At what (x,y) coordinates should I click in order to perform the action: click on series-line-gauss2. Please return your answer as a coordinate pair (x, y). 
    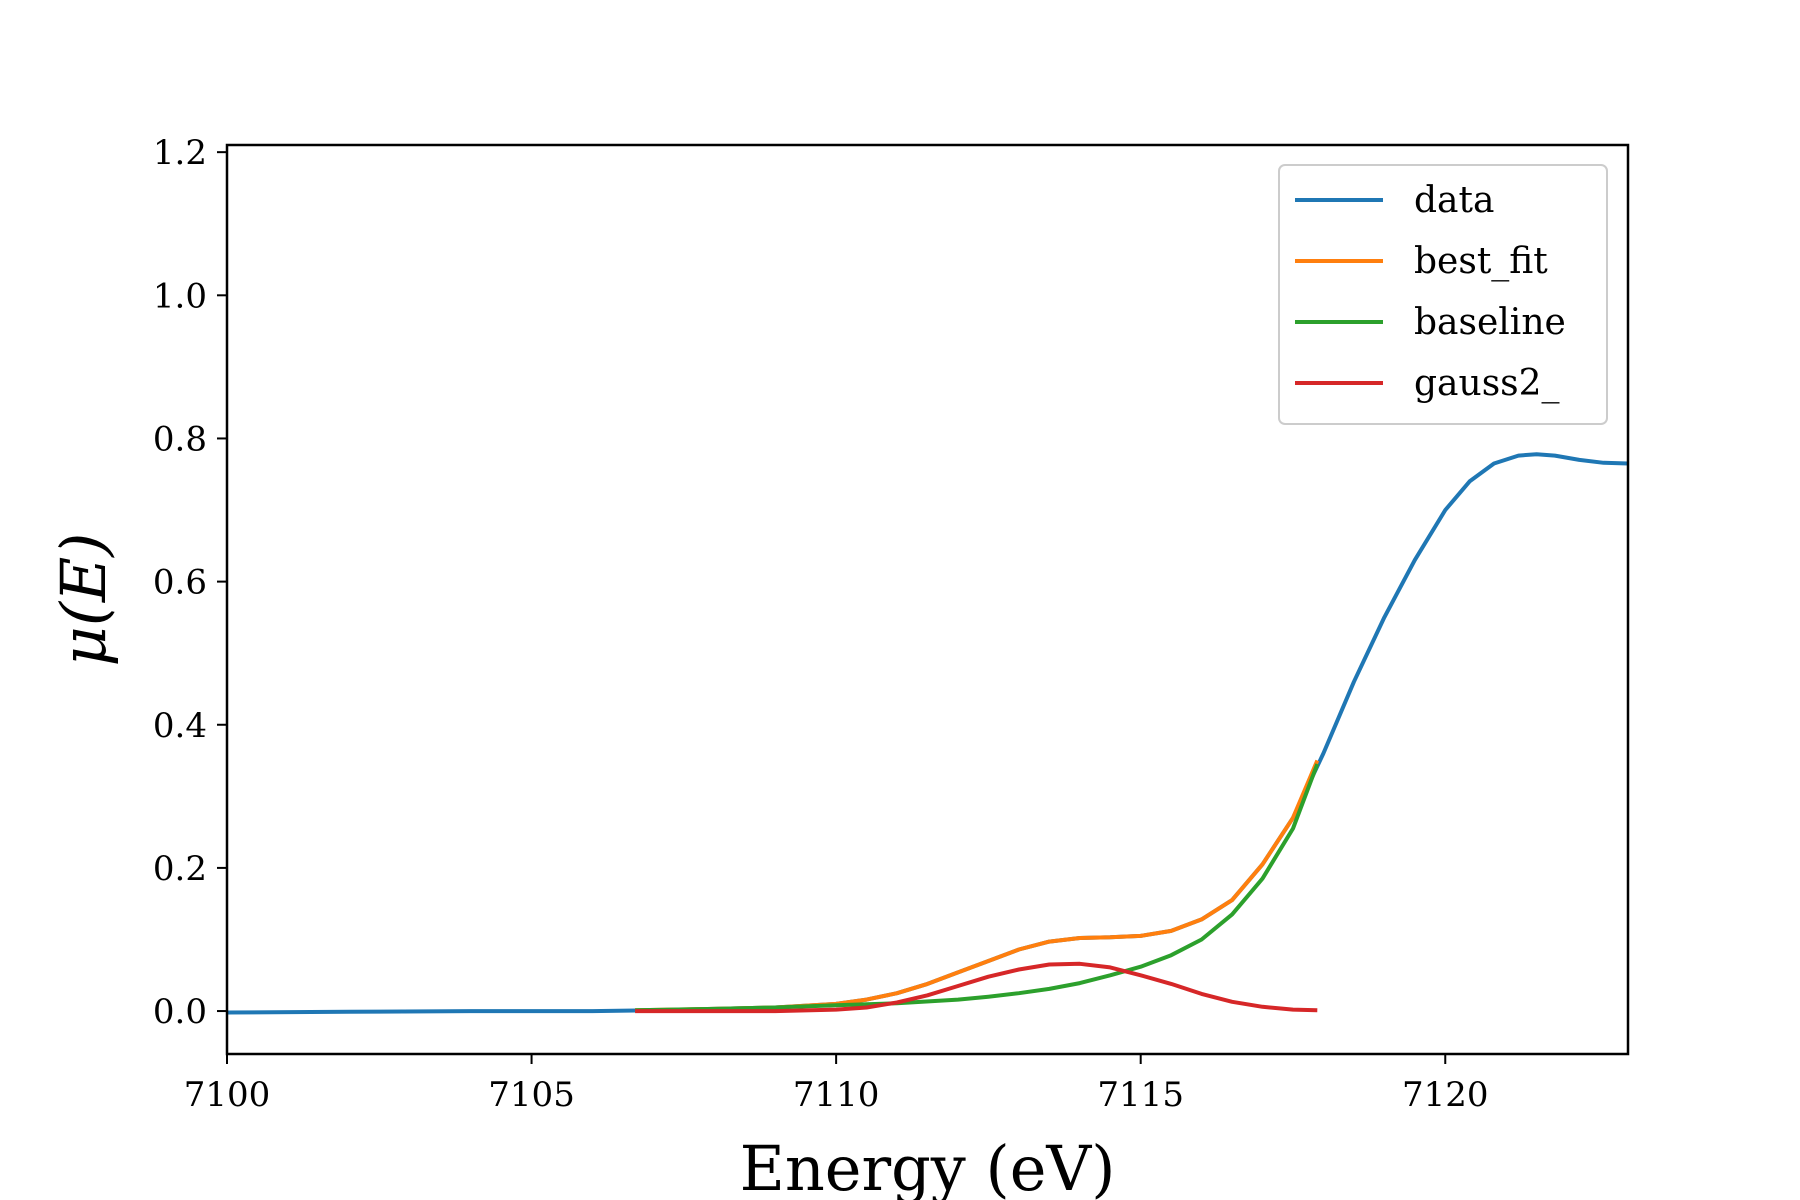
    Looking at the image, I should click on (976, 987).